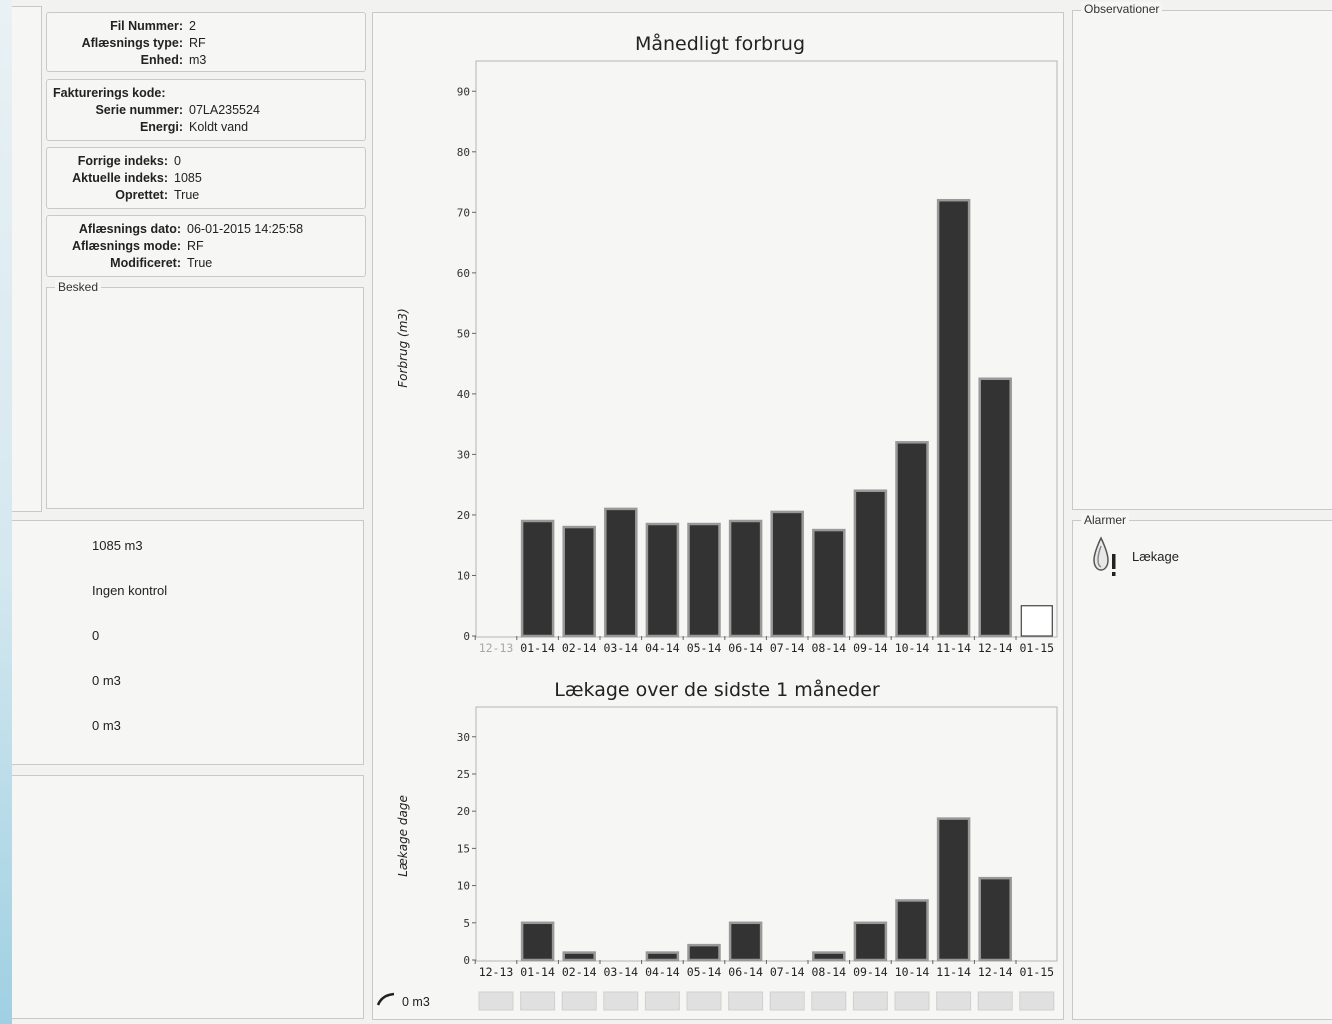 The width and height of the screenshot is (1332, 1024). What do you see at coordinates (132, 43) in the screenshot?
I see `aflaesnings-type-label: Aflæsnings type:` at bounding box center [132, 43].